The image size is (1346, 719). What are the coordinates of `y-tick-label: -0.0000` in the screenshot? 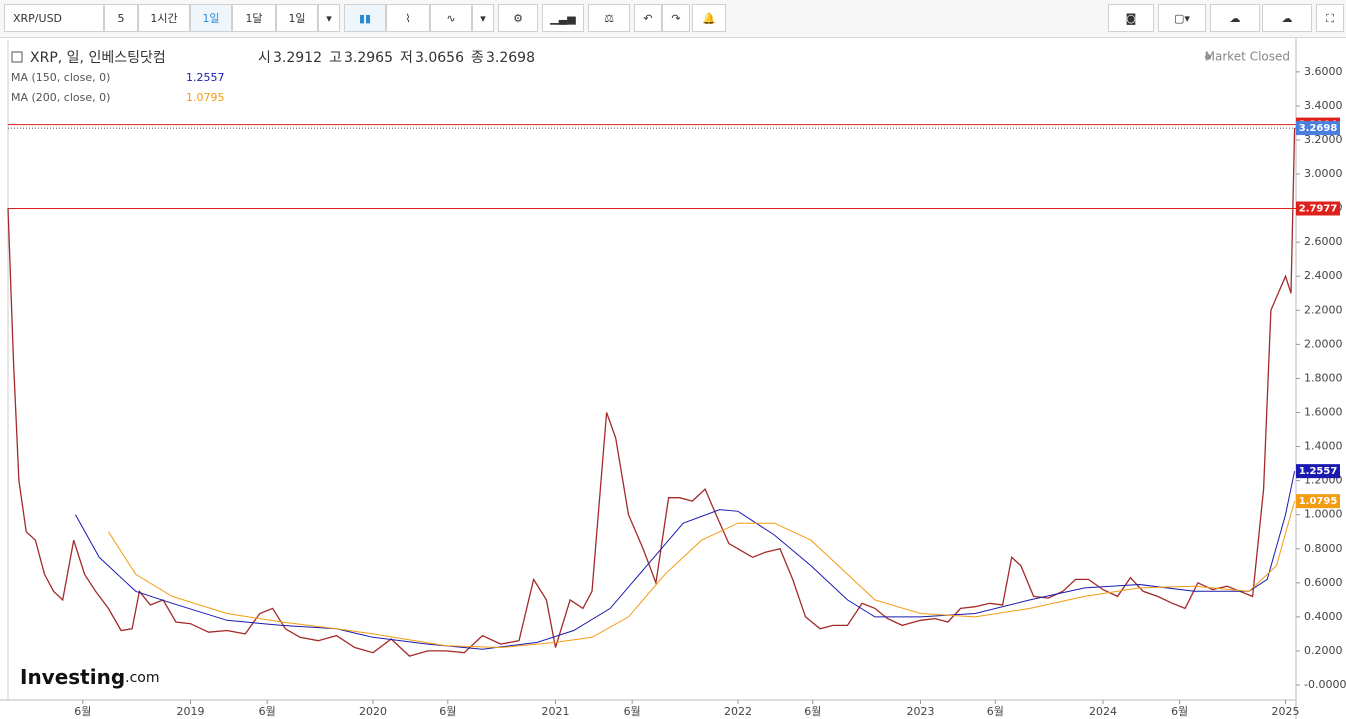 It's located at (1325, 684).